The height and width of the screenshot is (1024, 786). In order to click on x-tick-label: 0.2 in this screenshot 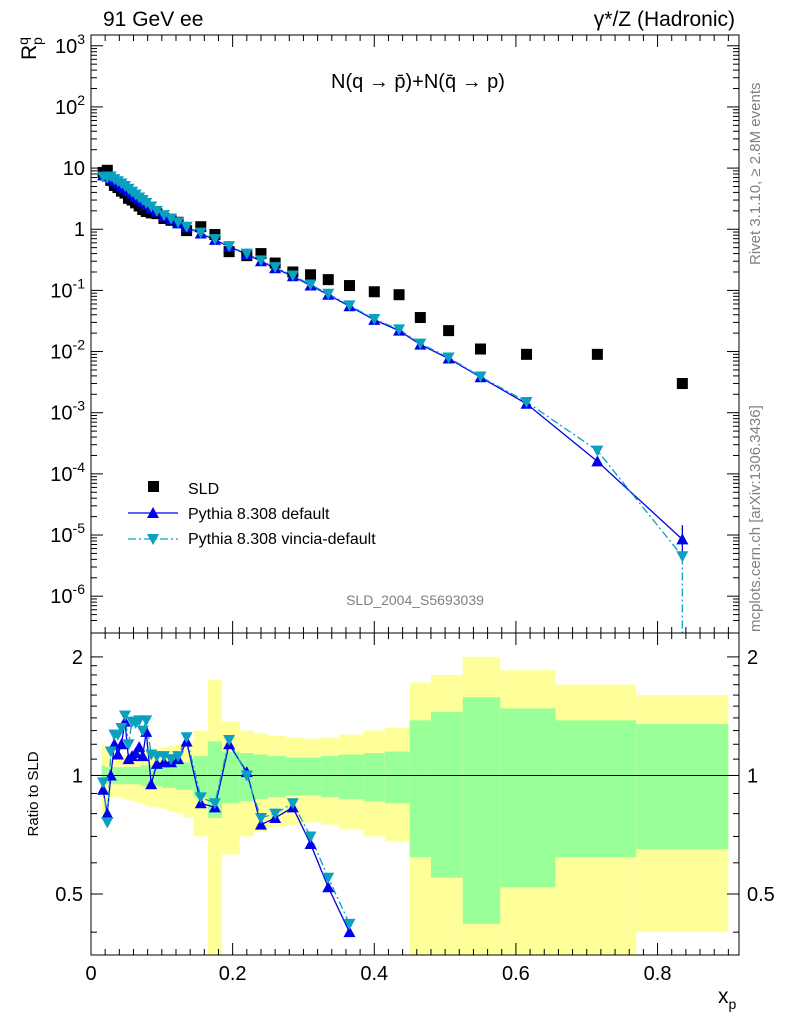, I will do `click(233, 974)`.